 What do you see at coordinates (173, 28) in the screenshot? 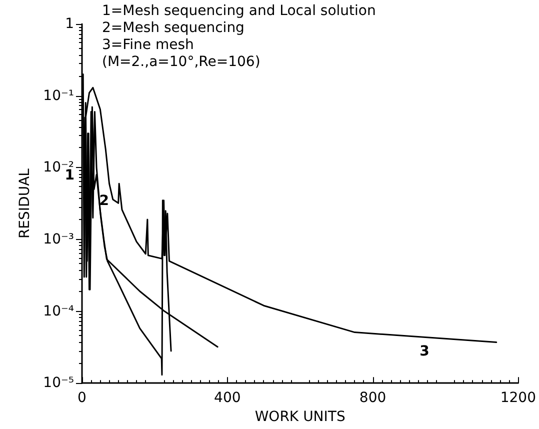
I see `annotation: 2=Mesh sequencing` at bounding box center [173, 28].